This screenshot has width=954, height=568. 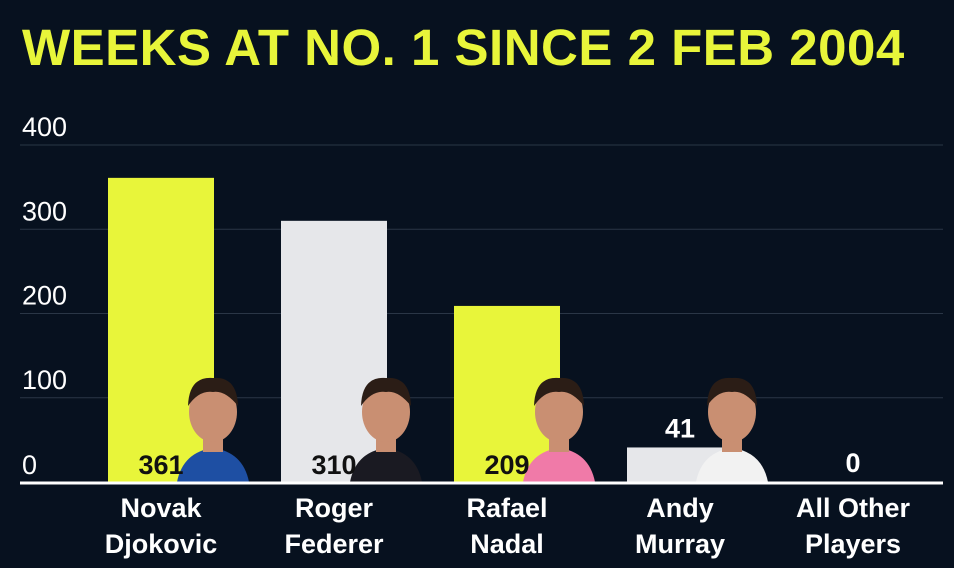 I want to click on chart-title: WEEKS AT NO. 1 SINCE 2 FEB 2004, so click(x=463, y=47).